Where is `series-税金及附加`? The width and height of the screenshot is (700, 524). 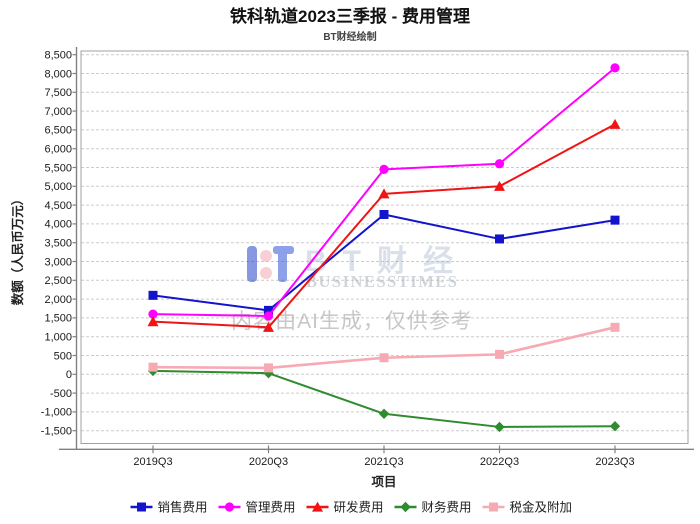 series-税金及附加 is located at coordinates (384, 347).